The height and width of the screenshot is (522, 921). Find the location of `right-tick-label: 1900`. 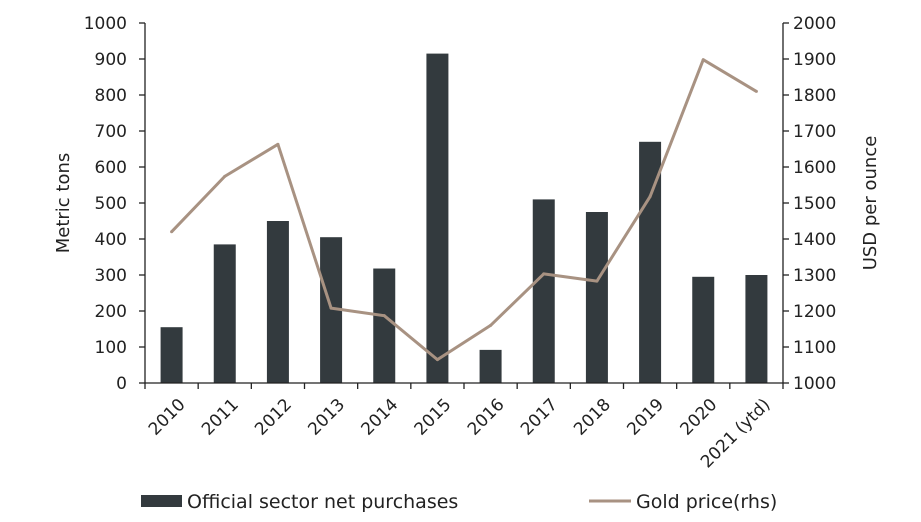

right-tick-label: 1900 is located at coordinates (814, 60).